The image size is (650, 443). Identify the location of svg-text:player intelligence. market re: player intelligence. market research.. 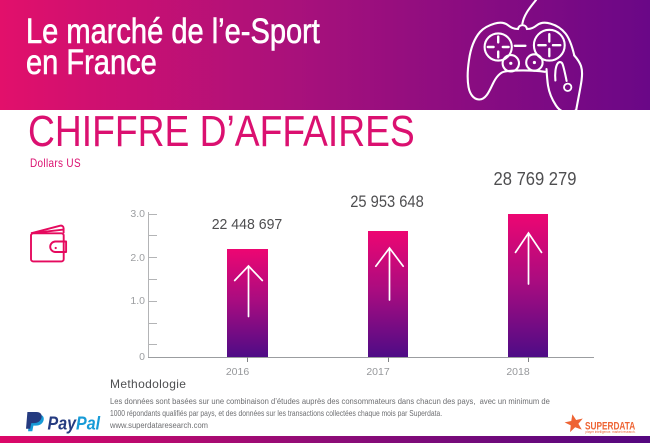
(611, 432).